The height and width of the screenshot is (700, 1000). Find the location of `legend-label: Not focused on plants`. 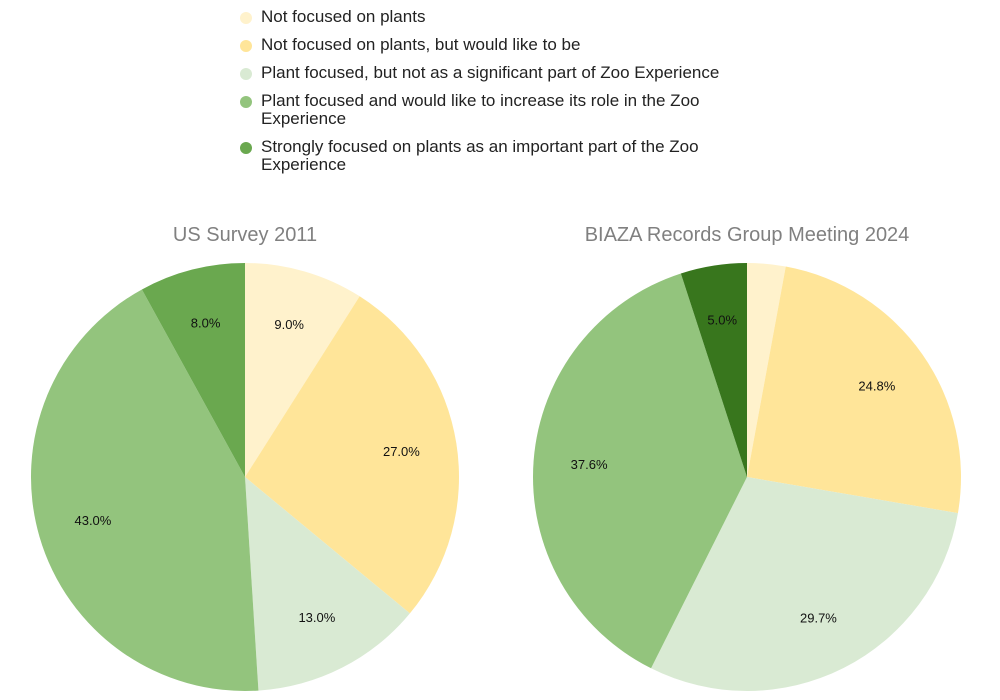

legend-label: Not focused on plants is located at coordinates (343, 16).